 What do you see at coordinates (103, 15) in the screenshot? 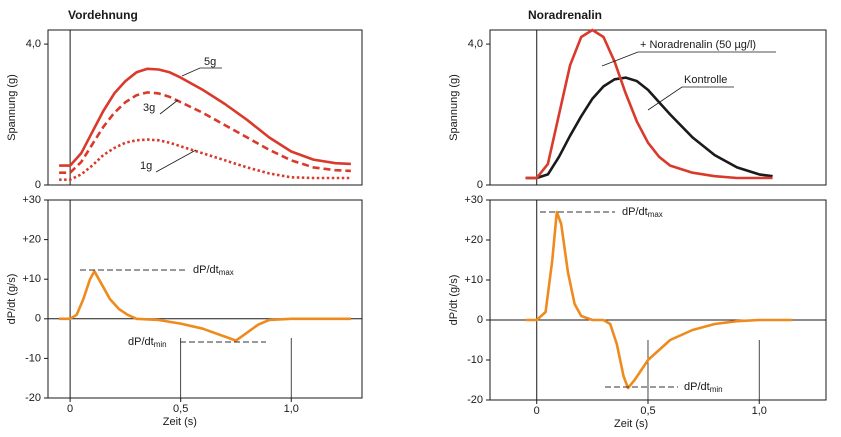
I see `panel-title: Vordehnung` at bounding box center [103, 15].